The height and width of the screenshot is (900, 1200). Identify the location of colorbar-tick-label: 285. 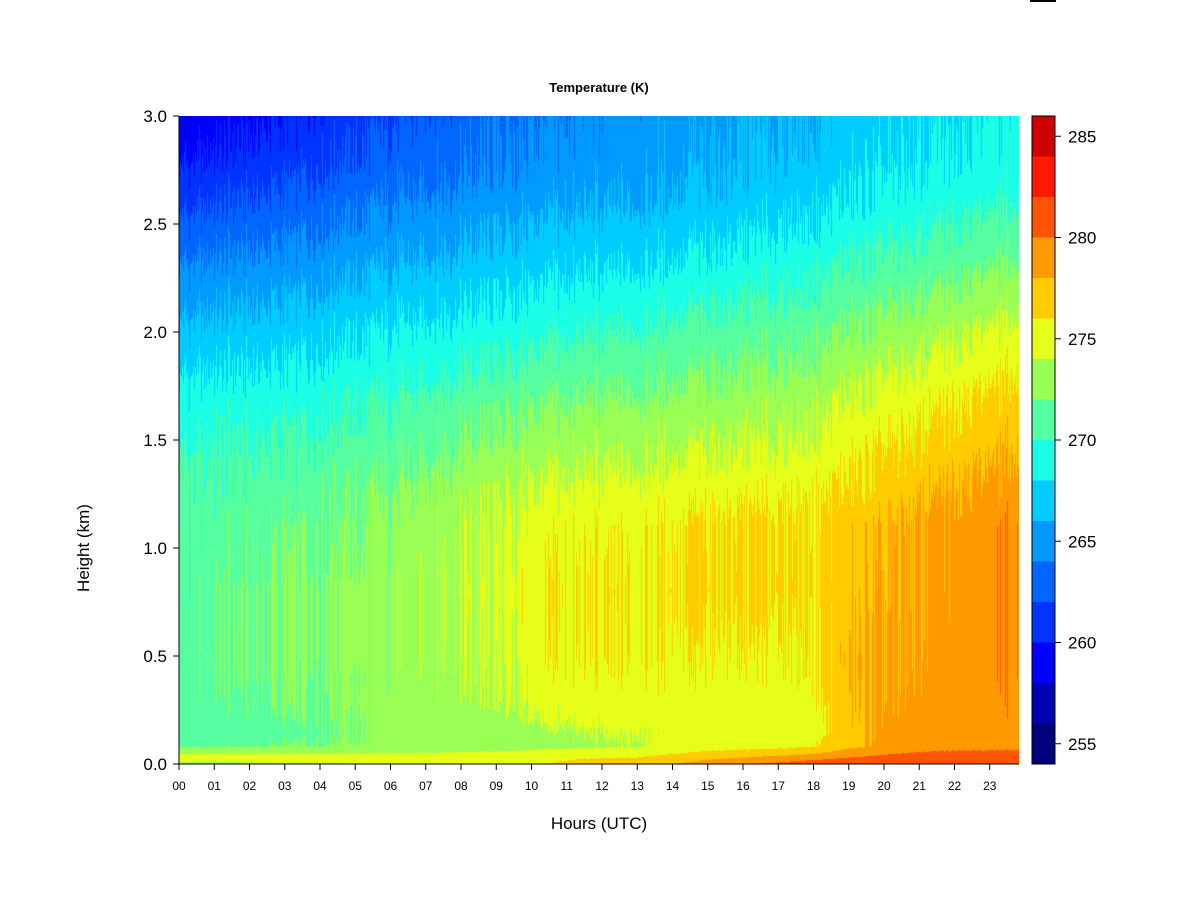
(1082, 136).